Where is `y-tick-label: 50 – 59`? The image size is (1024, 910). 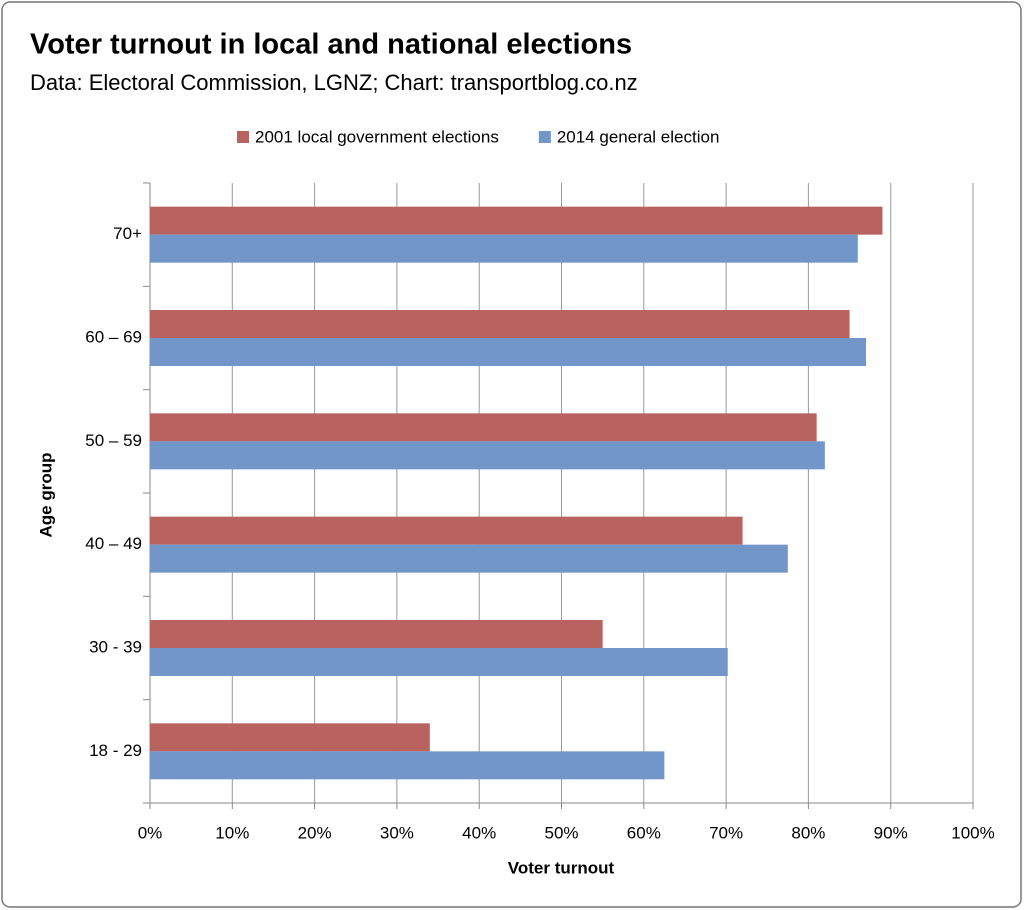
y-tick-label: 50 – 59 is located at coordinates (113, 440).